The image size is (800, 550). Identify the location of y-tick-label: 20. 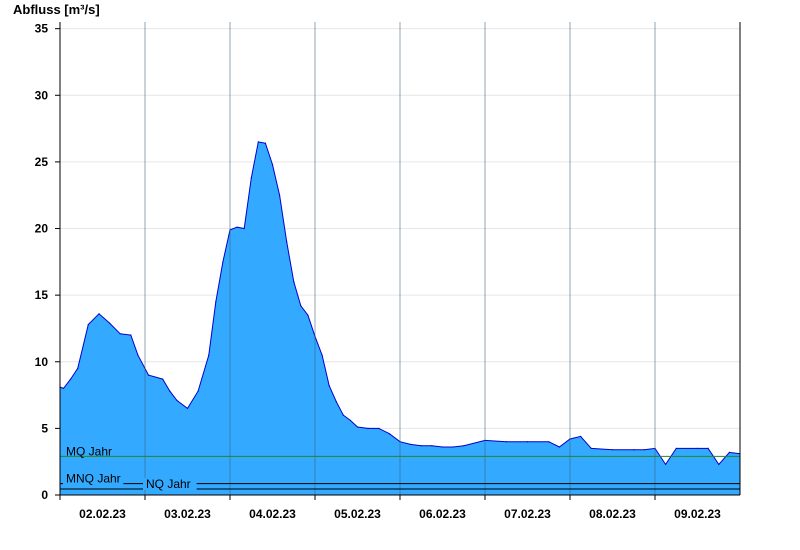
(42, 229).